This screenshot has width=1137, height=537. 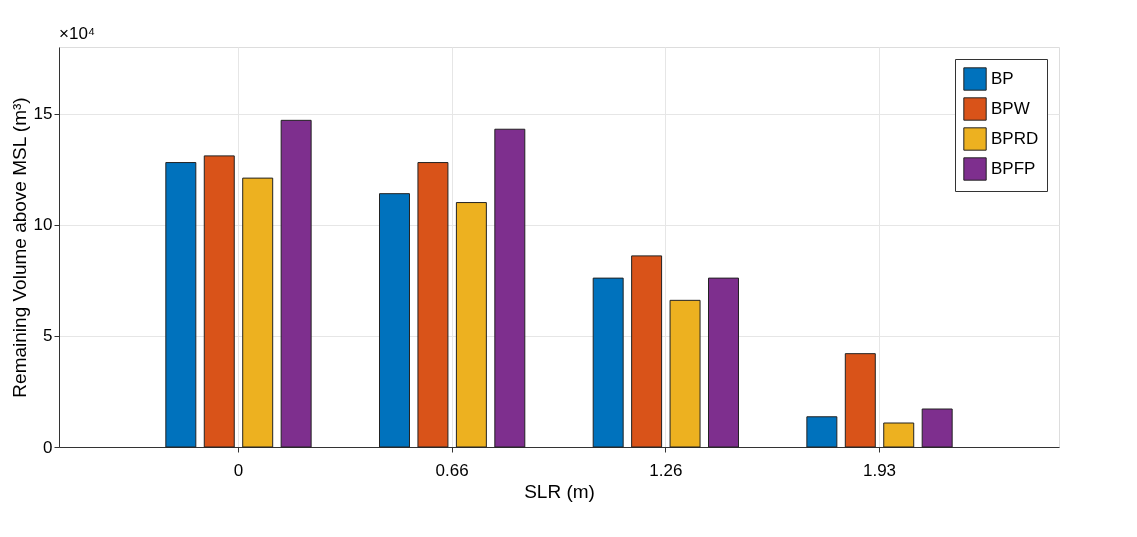 What do you see at coordinates (1013, 168) in the screenshot?
I see `legend-label: BPFP` at bounding box center [1013, 168].